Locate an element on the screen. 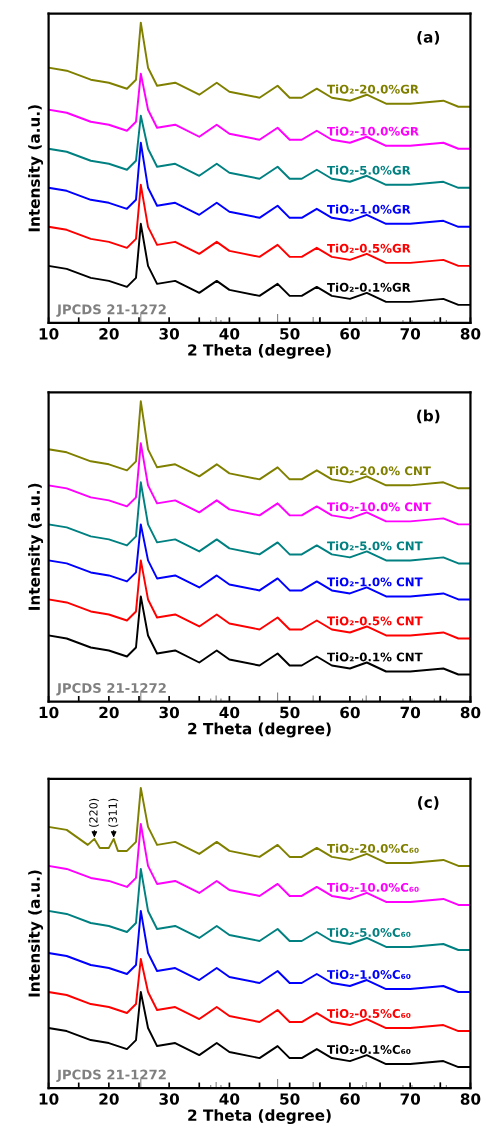  series-label: TiO₂-0.5% CNT is located at coordinates (375, 621).